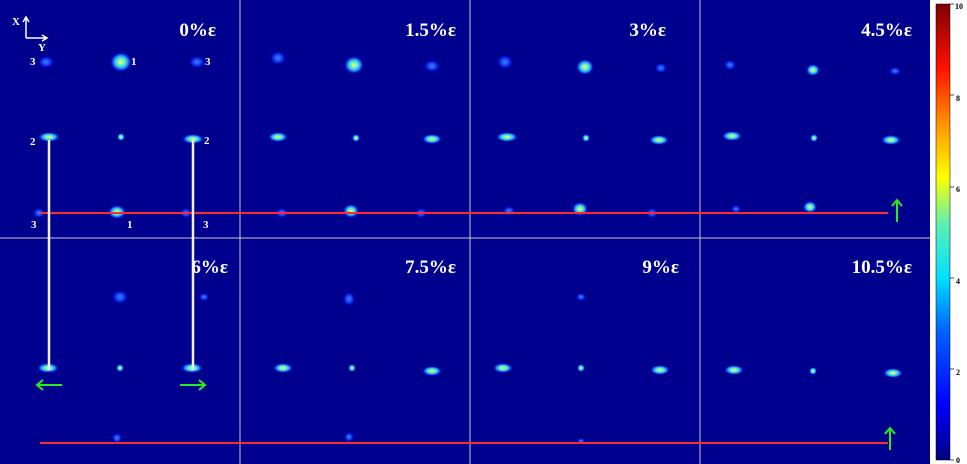 The height and width of the screenshot is (464, 967). Describe the element at coordinates (430, 267) in the screenshot. I see `panel-label-5: 7.5%ε` at that location.